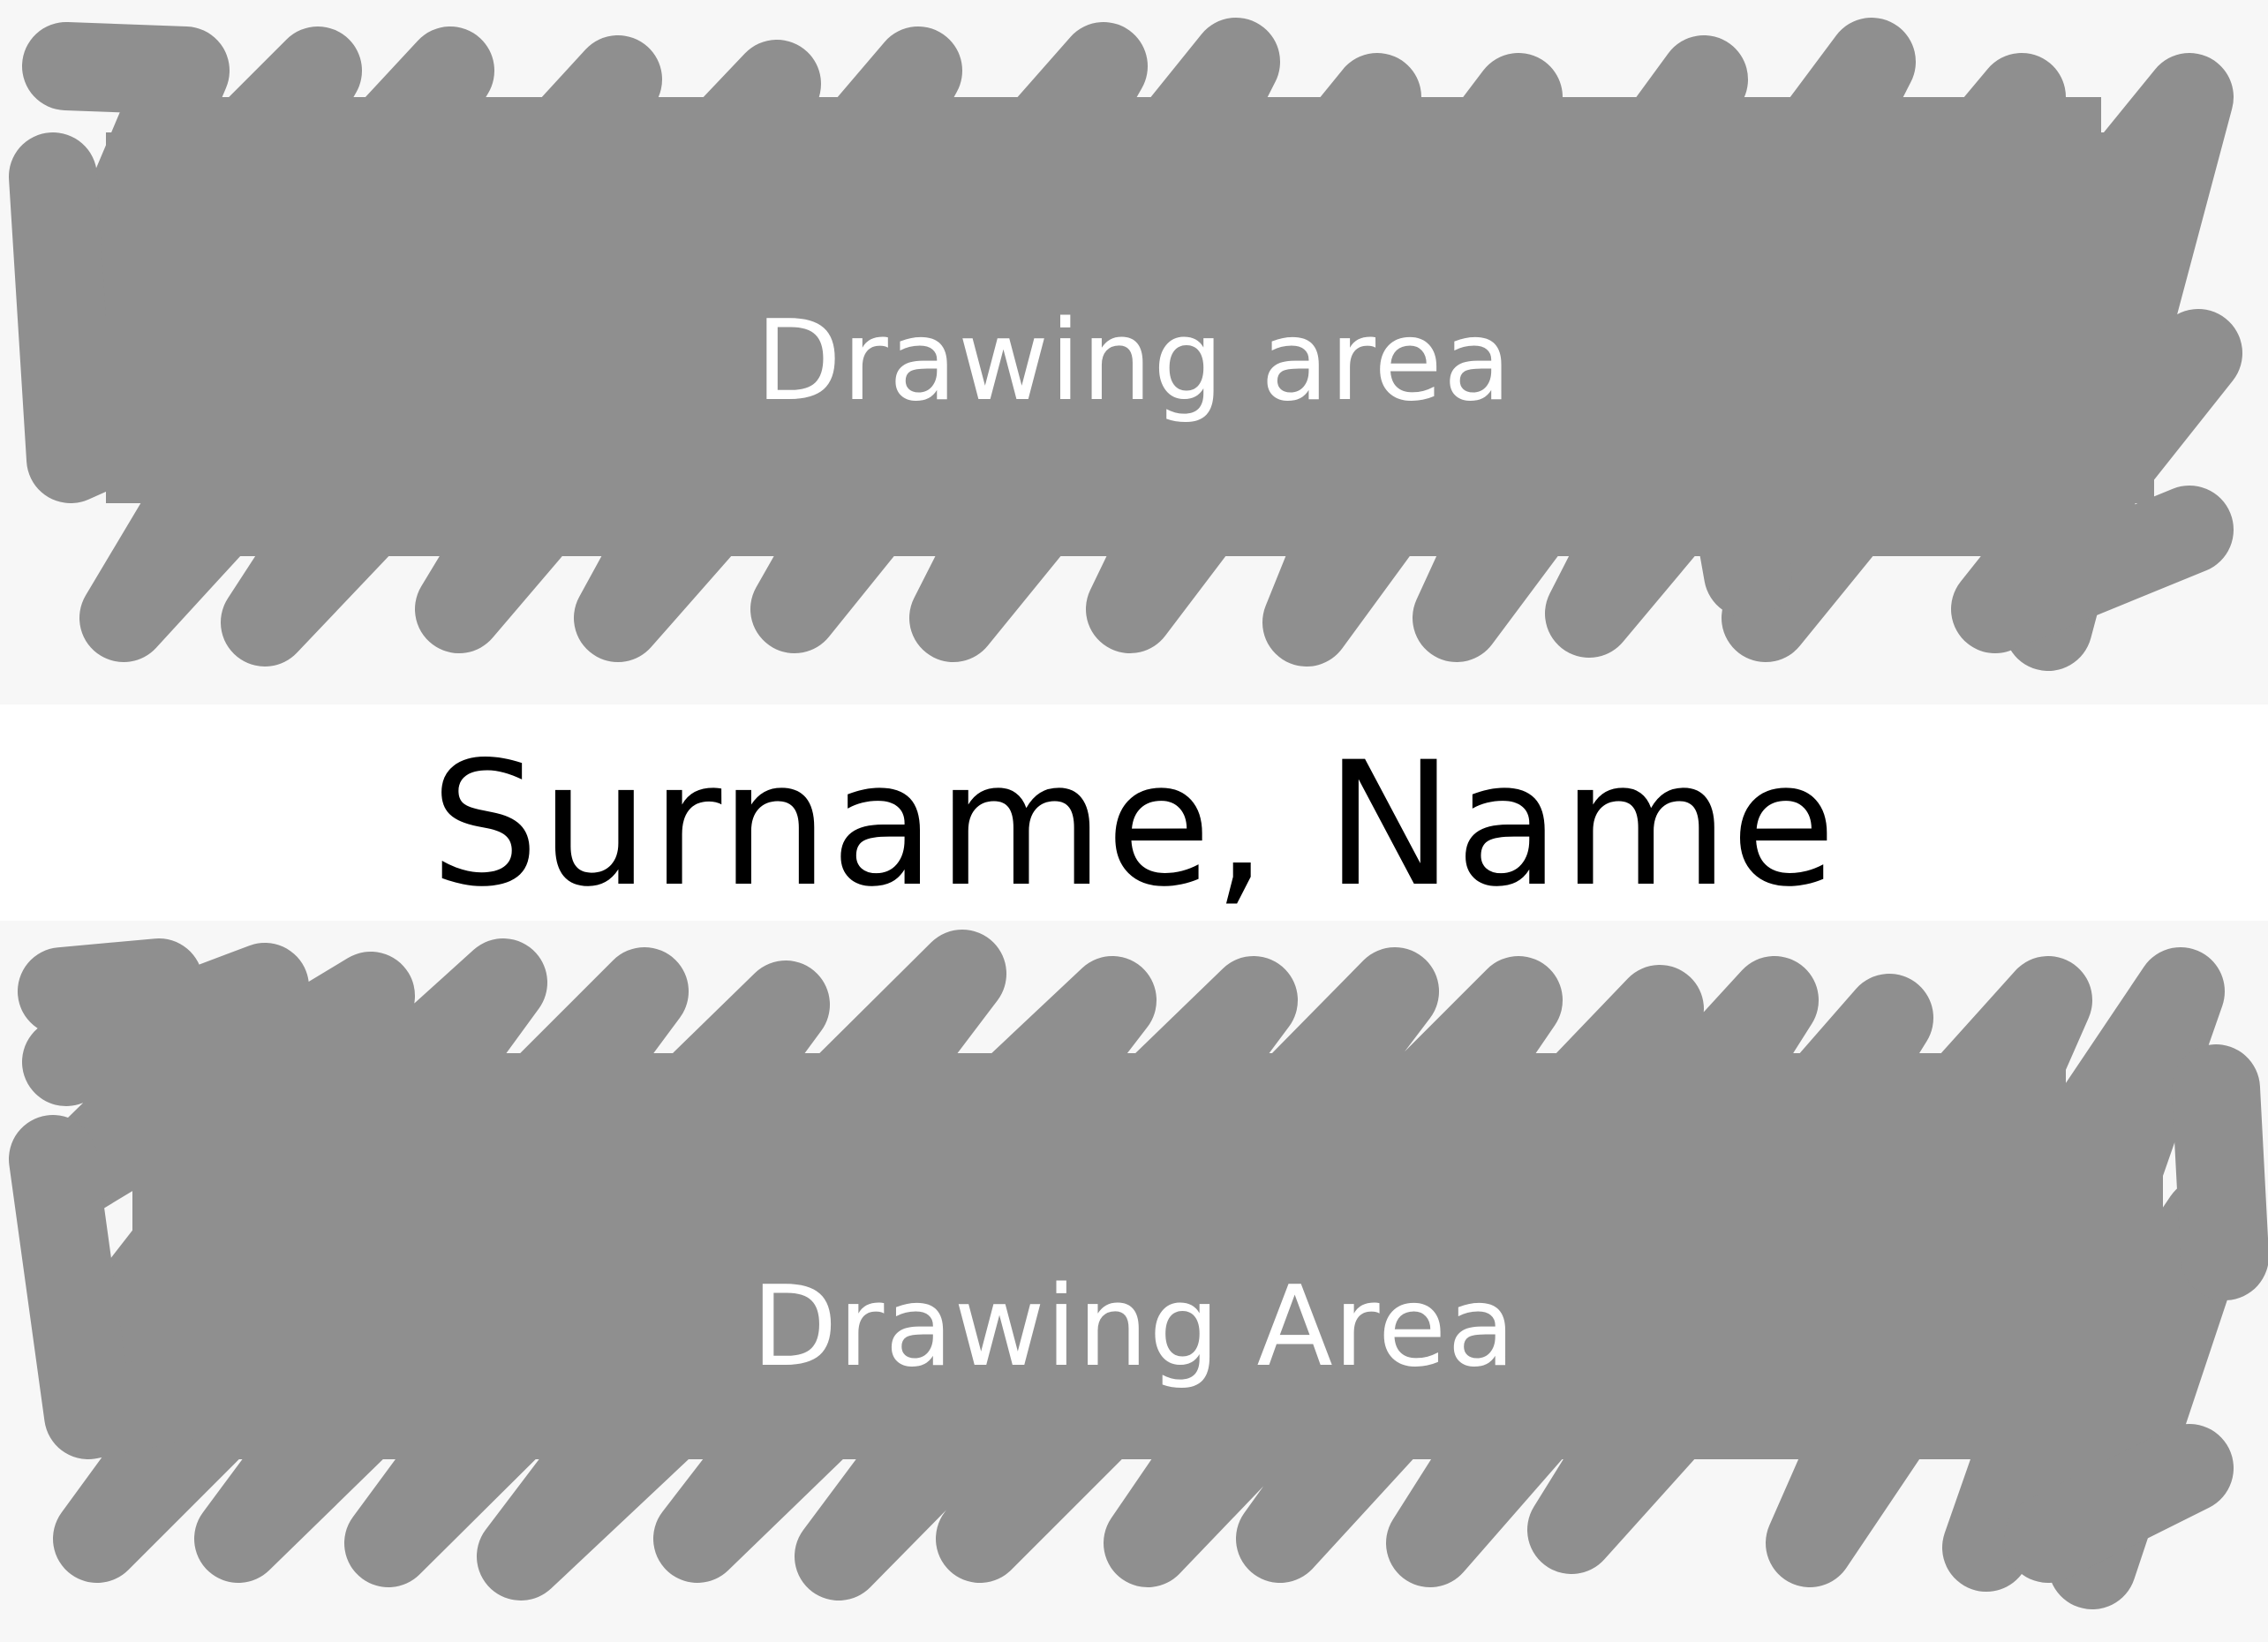 This screenshot has height=1642, width=2268. Describe the element at coordinates (1134, 824) in the screenshot. I see `signer-name: Surname, Name` at that location.